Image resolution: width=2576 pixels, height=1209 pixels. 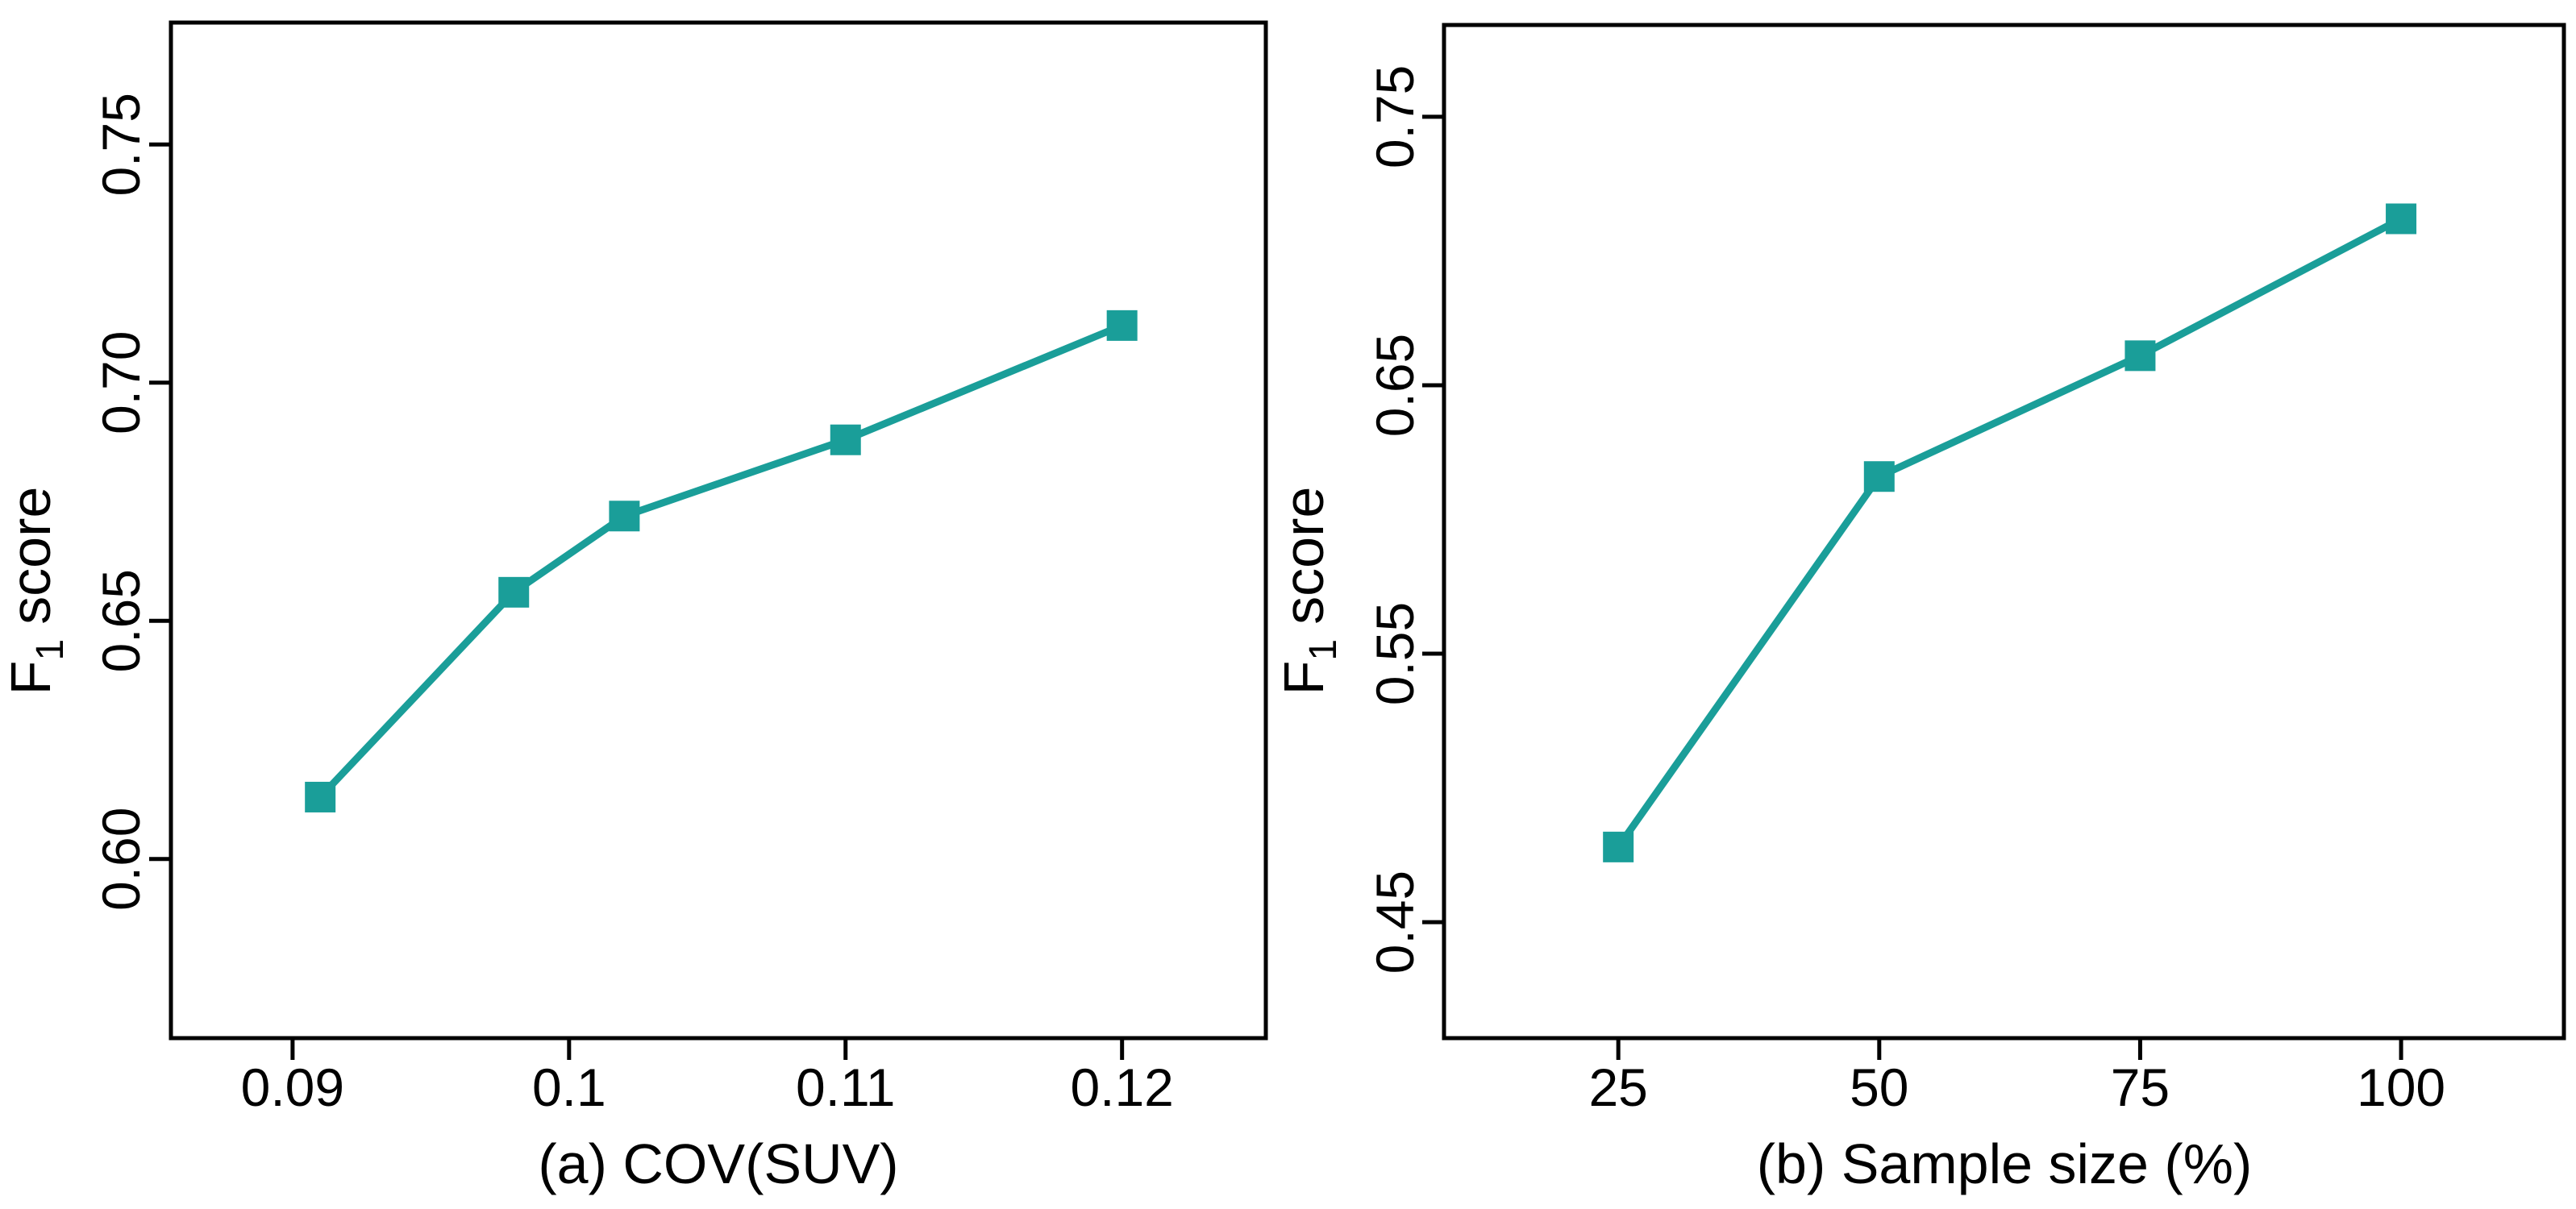 What do you see at coordinates (293, 1087) in the screenshot?
I see `x-tick-label-a: 0.09` at bounding box center [293, 1087].